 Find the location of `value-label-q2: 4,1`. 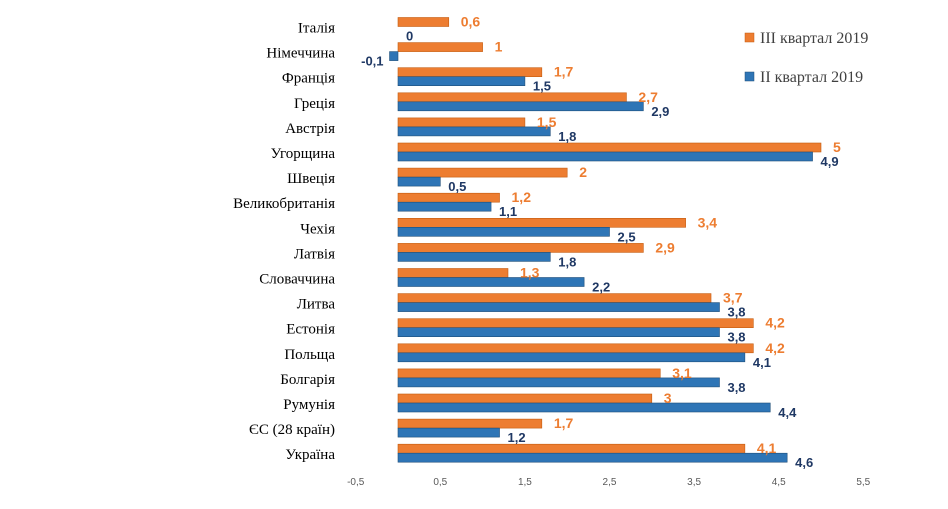

value-label-q2: 4,1 is located at coordinates (762, 362).